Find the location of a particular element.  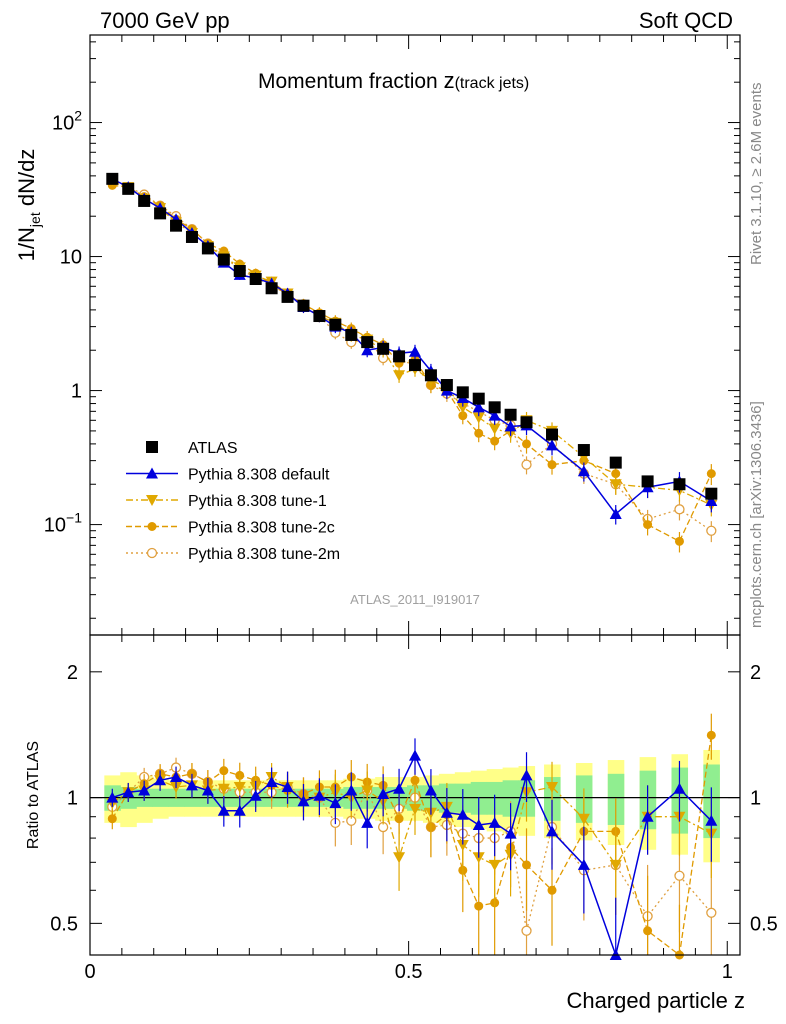

ratio-y-tick-label: 1 is located at coordinates (72, 799).